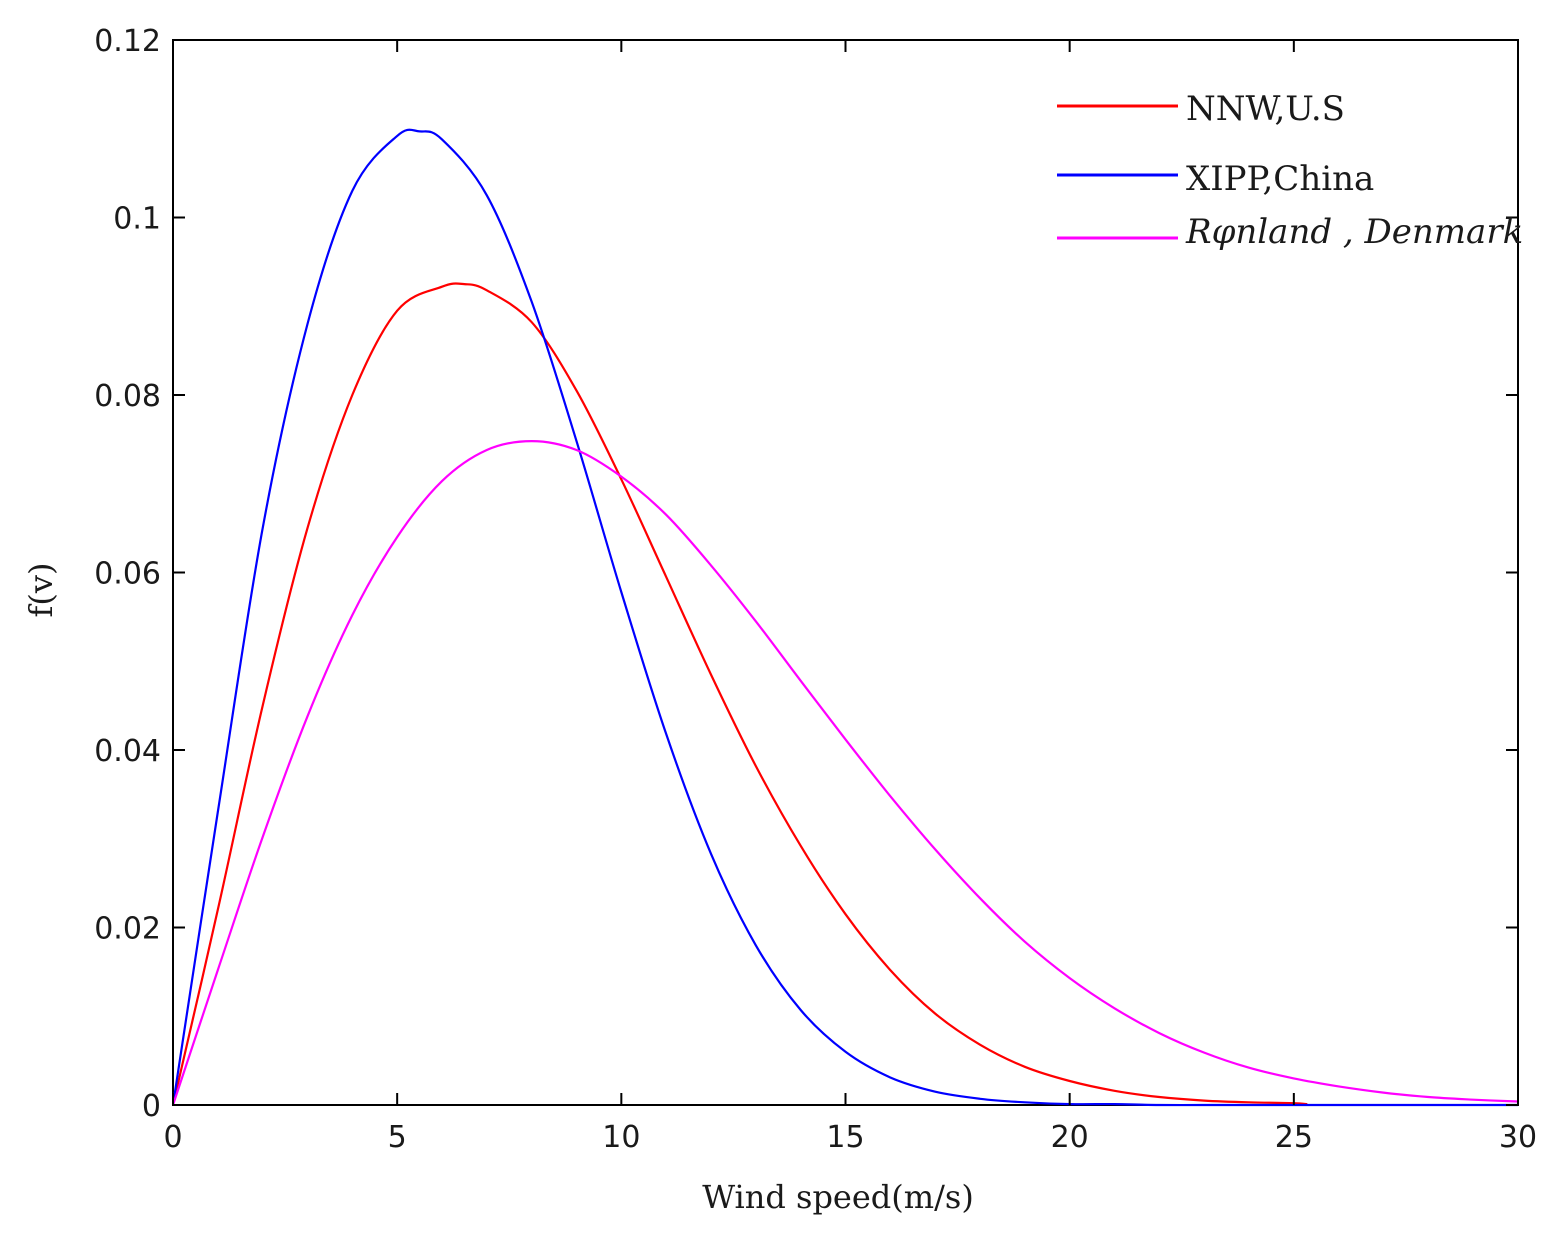 This screenshot has width=1550, height=1245. Describe the element at coordinates (127, 396) in the screenshot. I see `y-tick-label: 0.08` at that location.